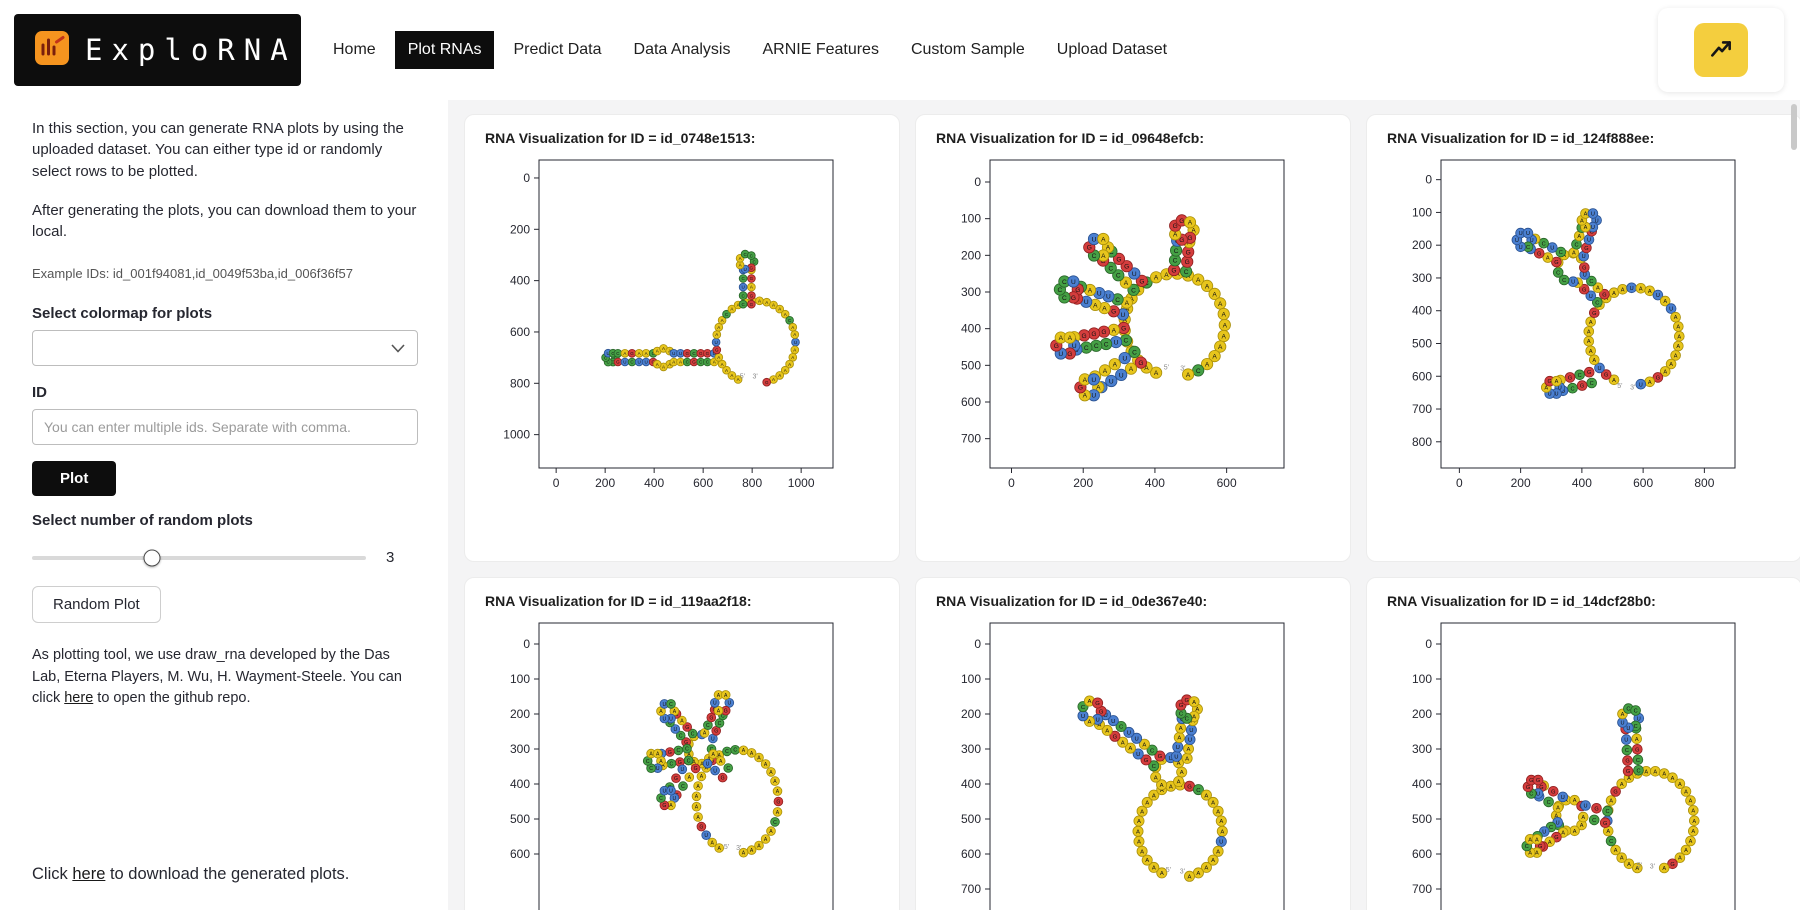 The image size is (1800, 910). I want to click on app-logo: ExploRNA, so click(157, 50).